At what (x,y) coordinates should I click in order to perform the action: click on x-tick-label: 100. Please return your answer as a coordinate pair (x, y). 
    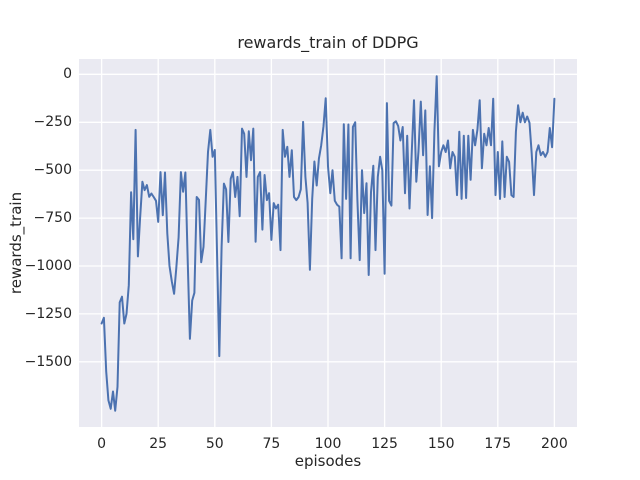
    Looking at the image, I should click on (328, 444).